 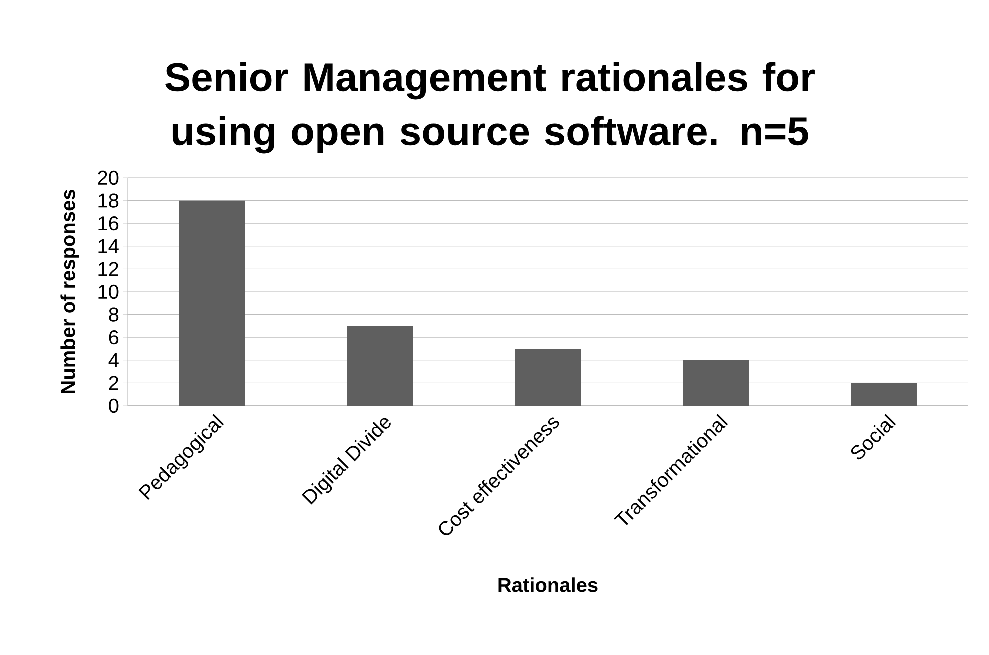 What do you see at coordinates (548, 585) in the screenshot?
I see `x-axis-title: Rationales` at bounding box center [548, 585].